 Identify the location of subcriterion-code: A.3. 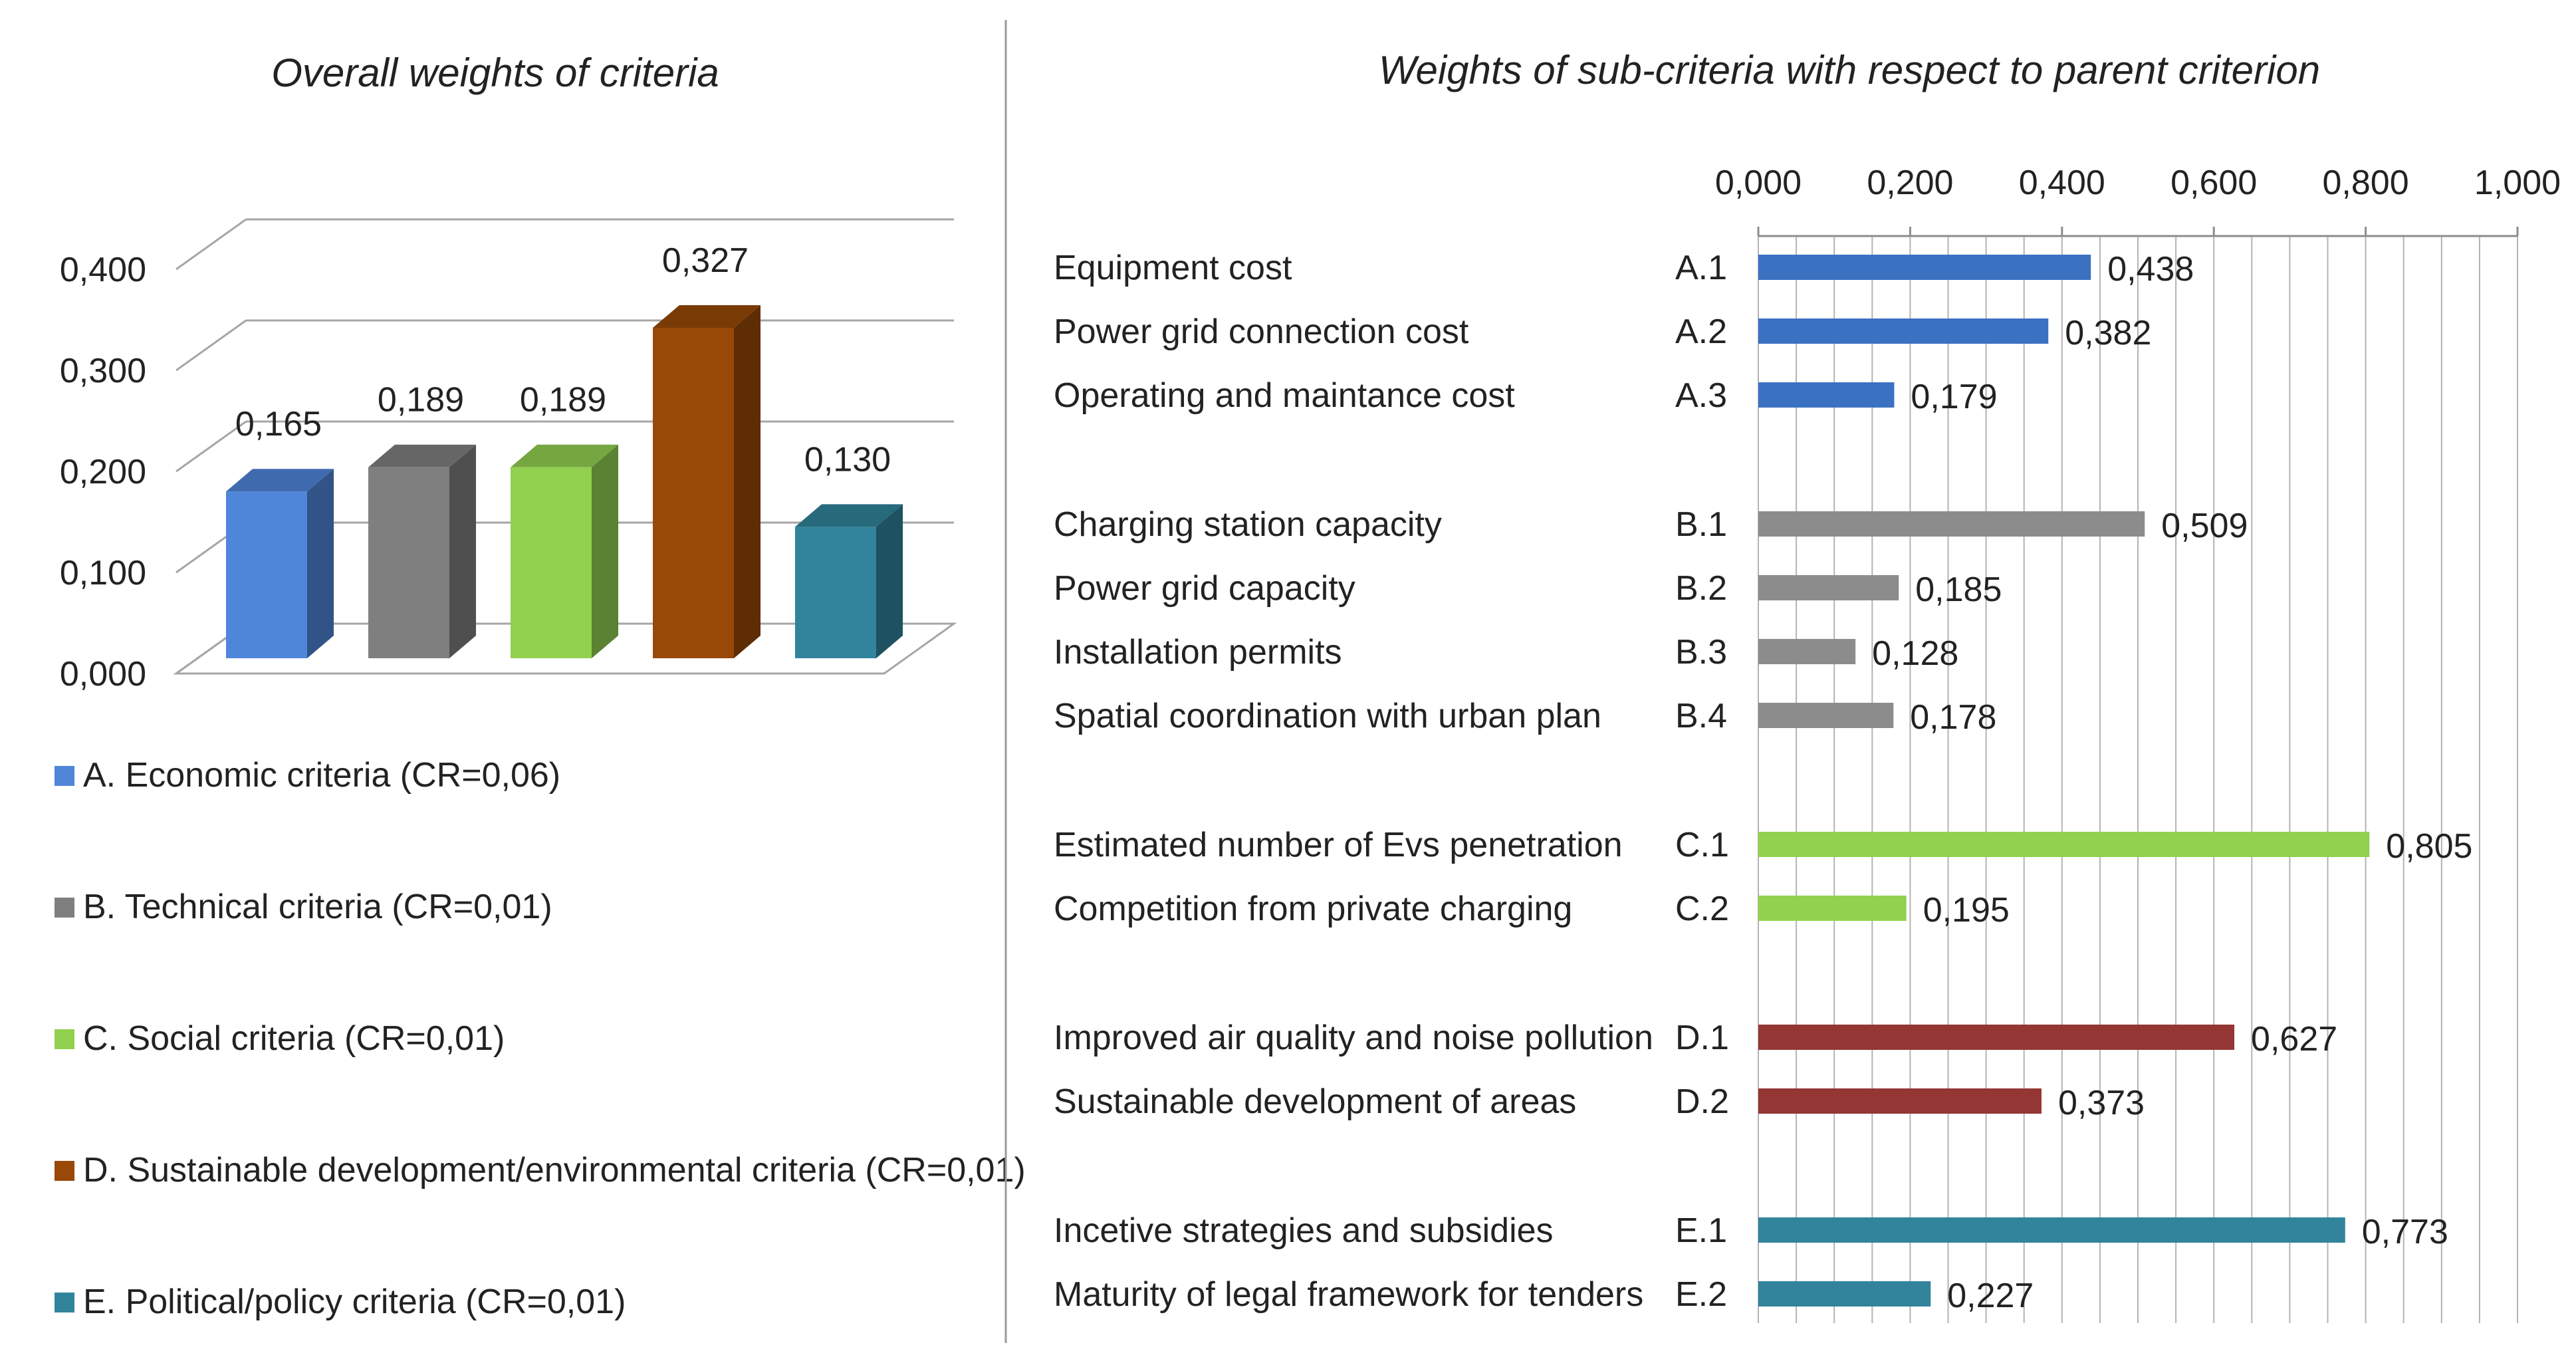
(1701, 395).